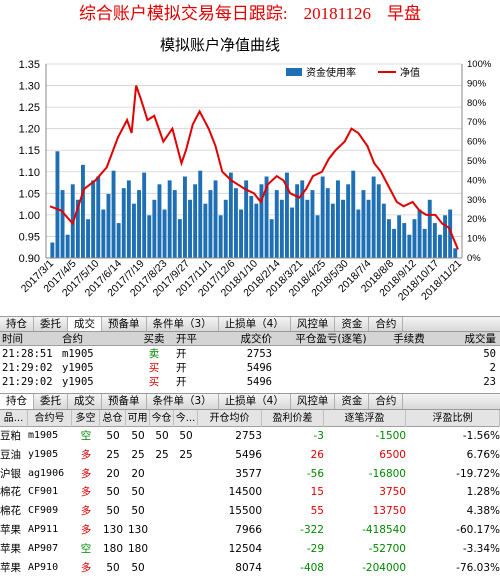  What do you see at coordinates (43, 529) in the screenshot?
I see `positions-cell: AP911` at bounding box center [43, 529].